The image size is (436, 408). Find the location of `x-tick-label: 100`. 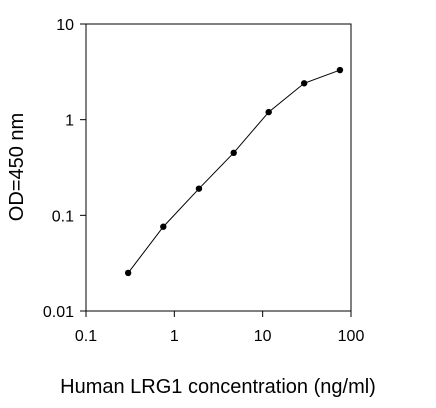

x-tick-label: 100 is located at coordinates (351, 336).